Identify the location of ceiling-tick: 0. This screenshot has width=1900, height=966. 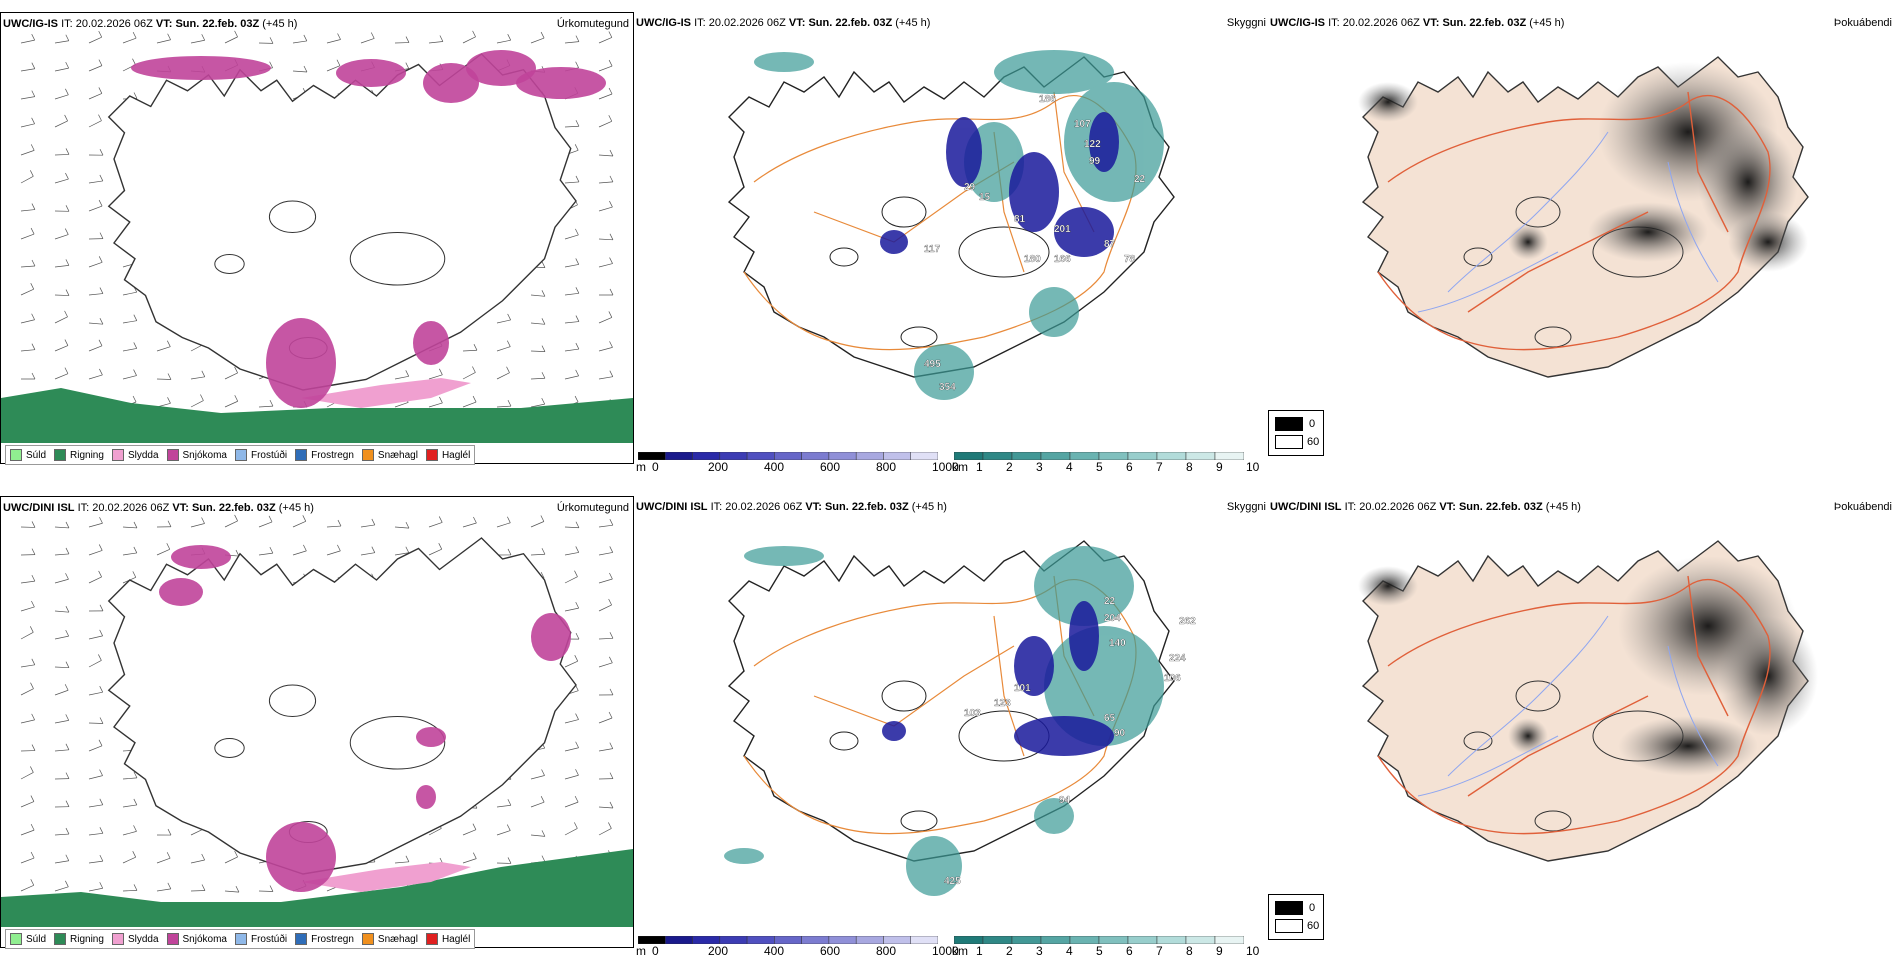
(655, 951).